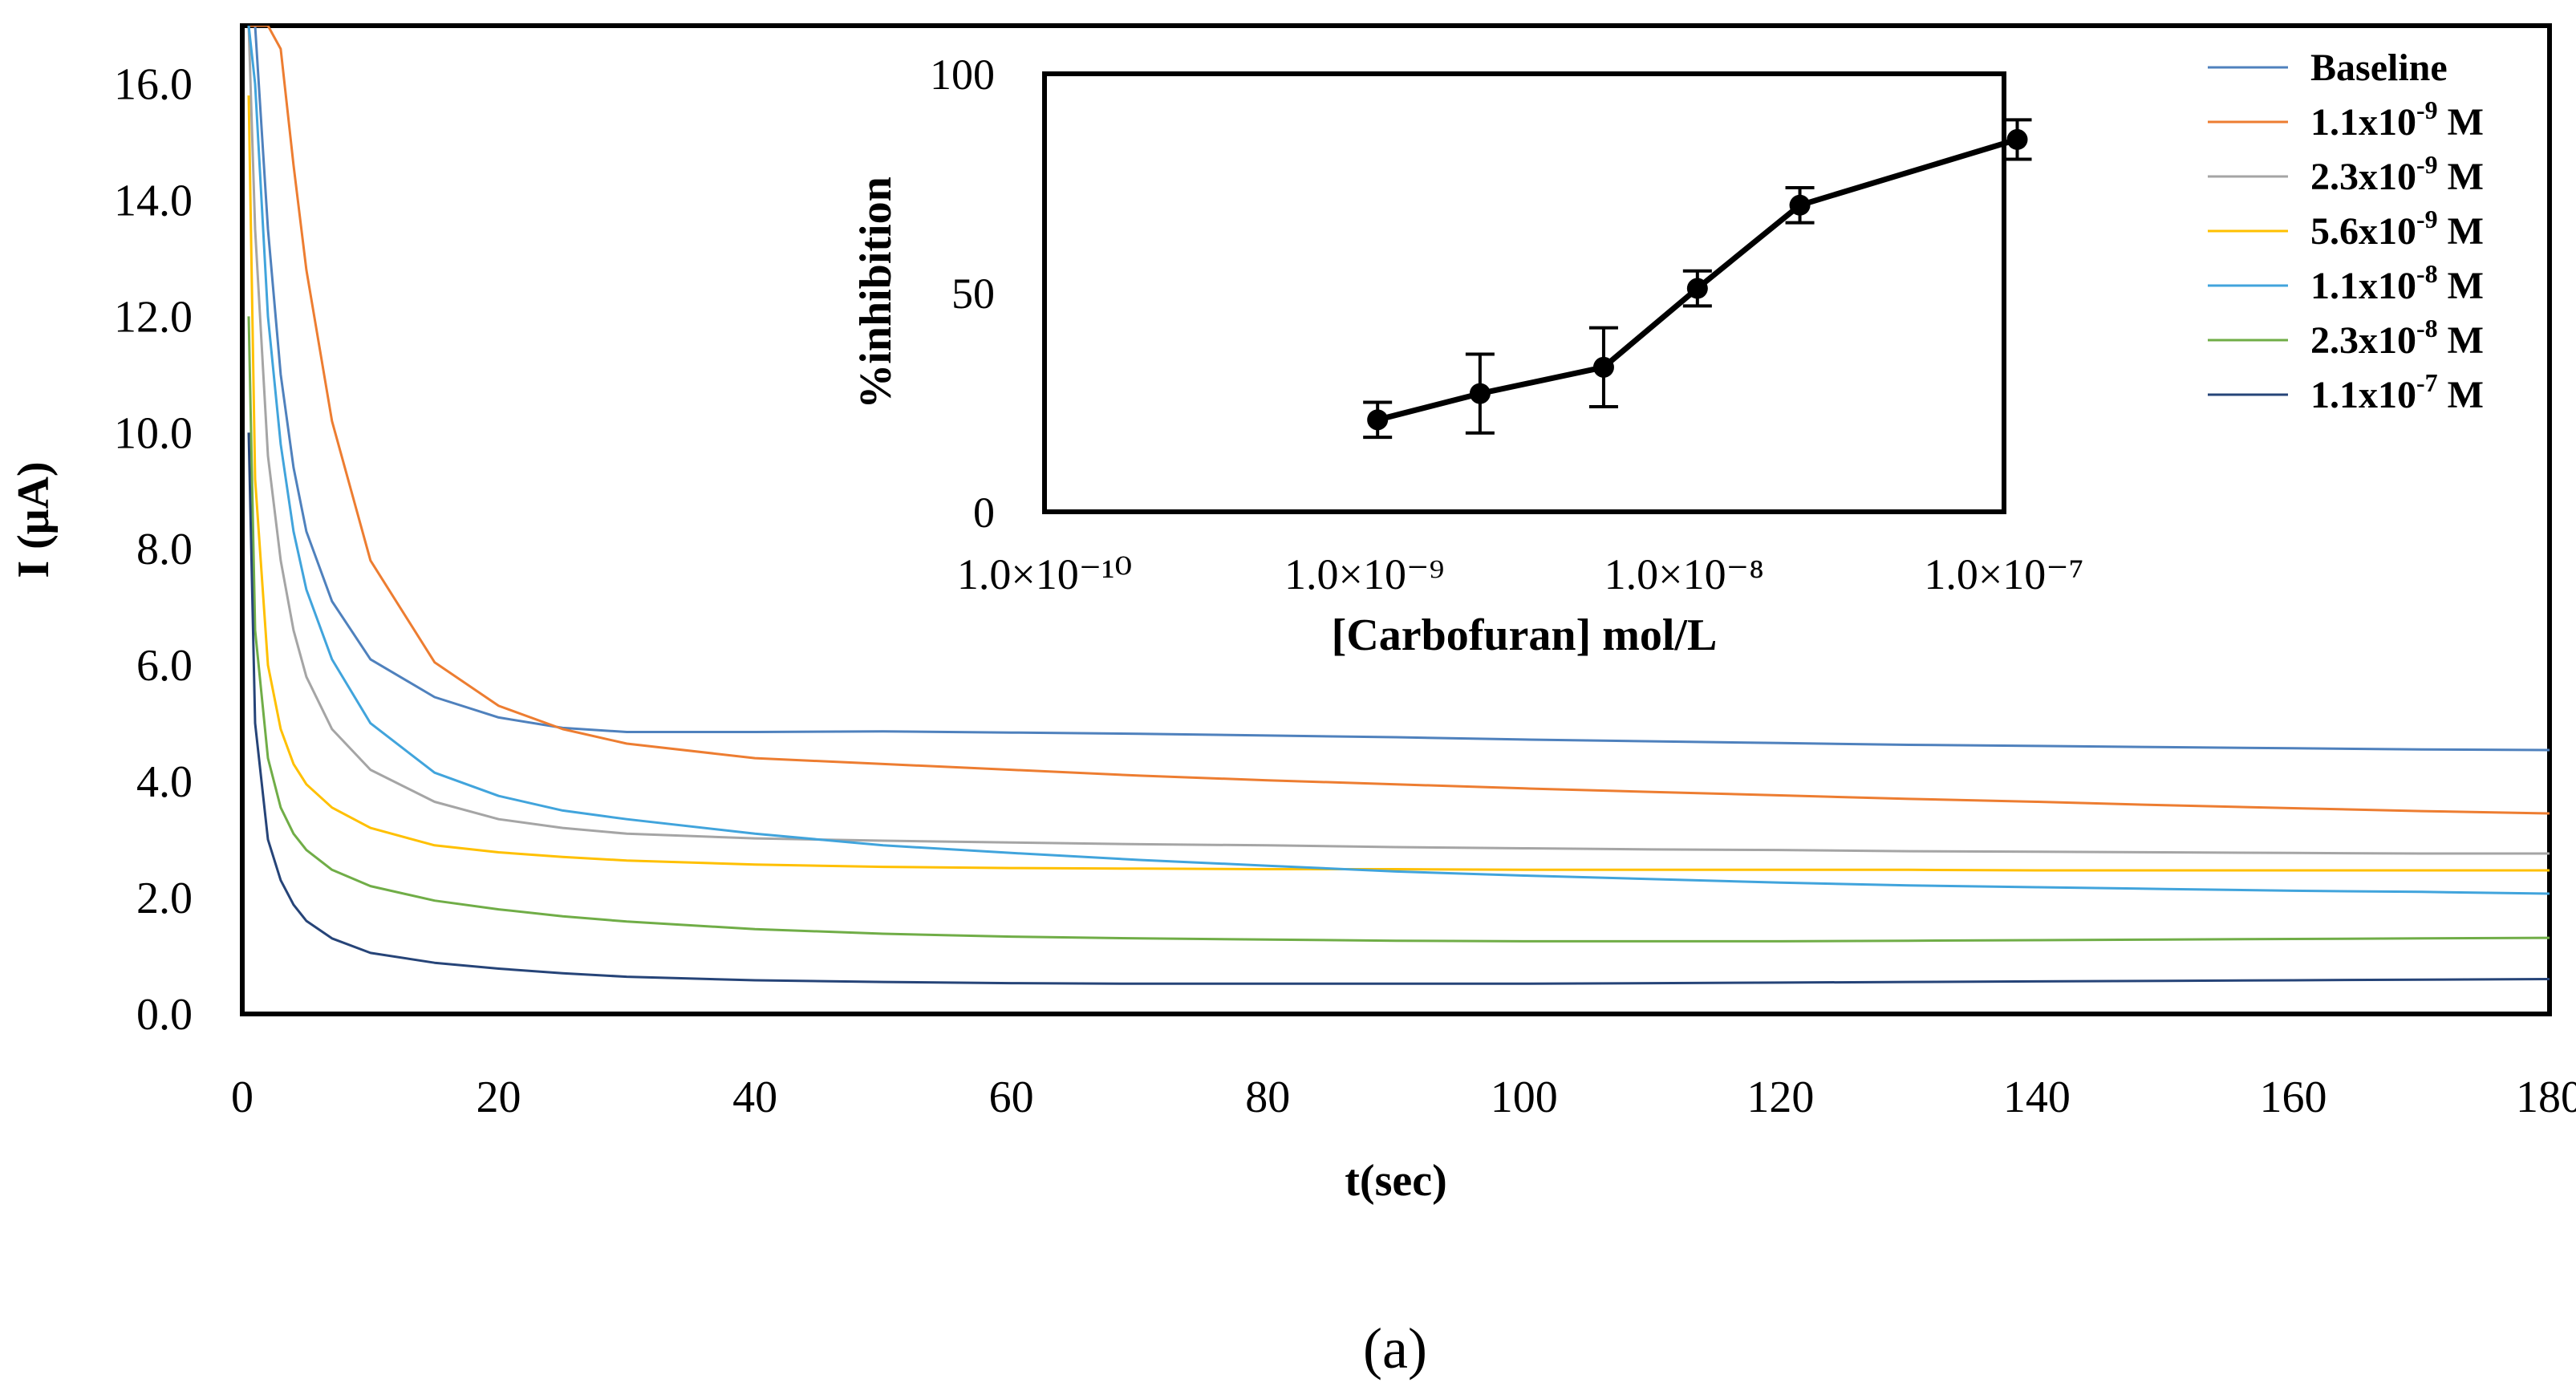 Image resolution: width=2576 pixels, height=1395 pixels. Describe the element at coordinates (2379, 68) in the screenshot. I see `legend-label-0: Baseline` at that location.